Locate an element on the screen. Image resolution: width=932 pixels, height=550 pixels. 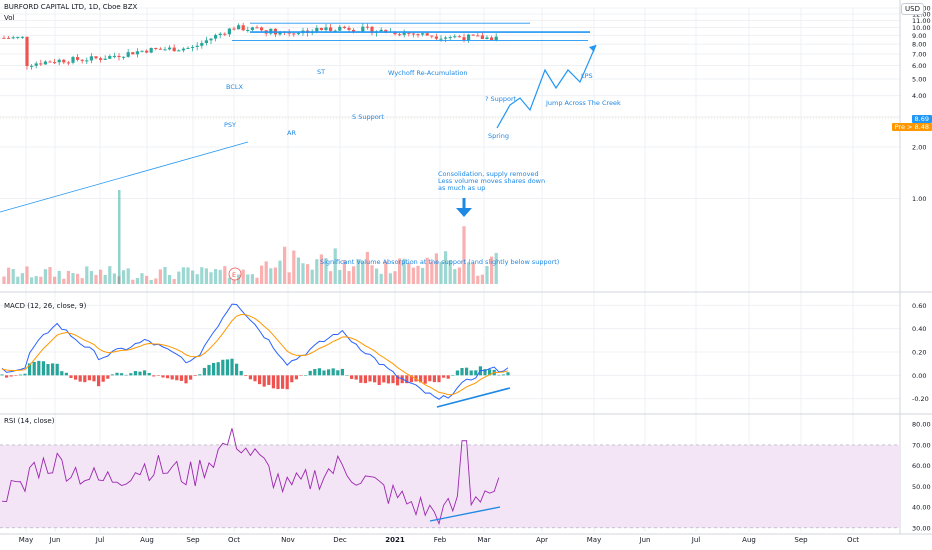
projection-arrowhead is located at coordinates (592, 48).